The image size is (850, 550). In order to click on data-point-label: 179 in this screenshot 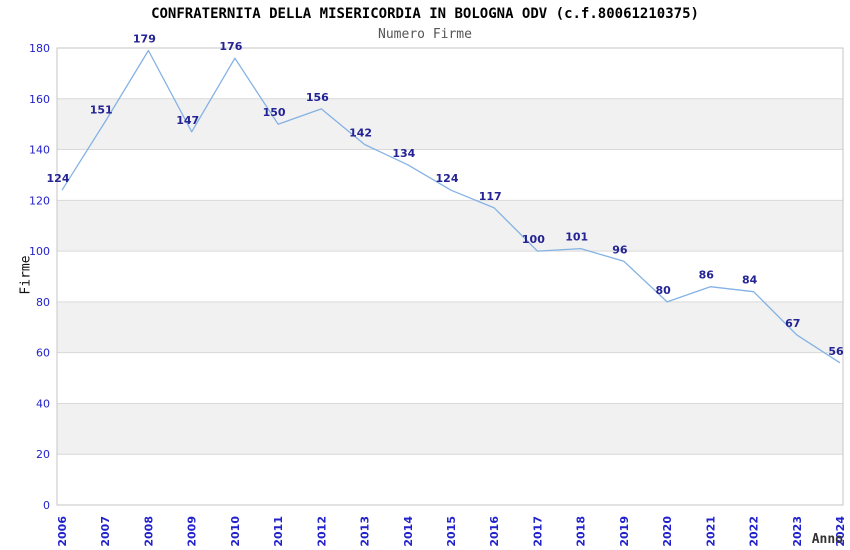, I will do `click(144, 39)`.